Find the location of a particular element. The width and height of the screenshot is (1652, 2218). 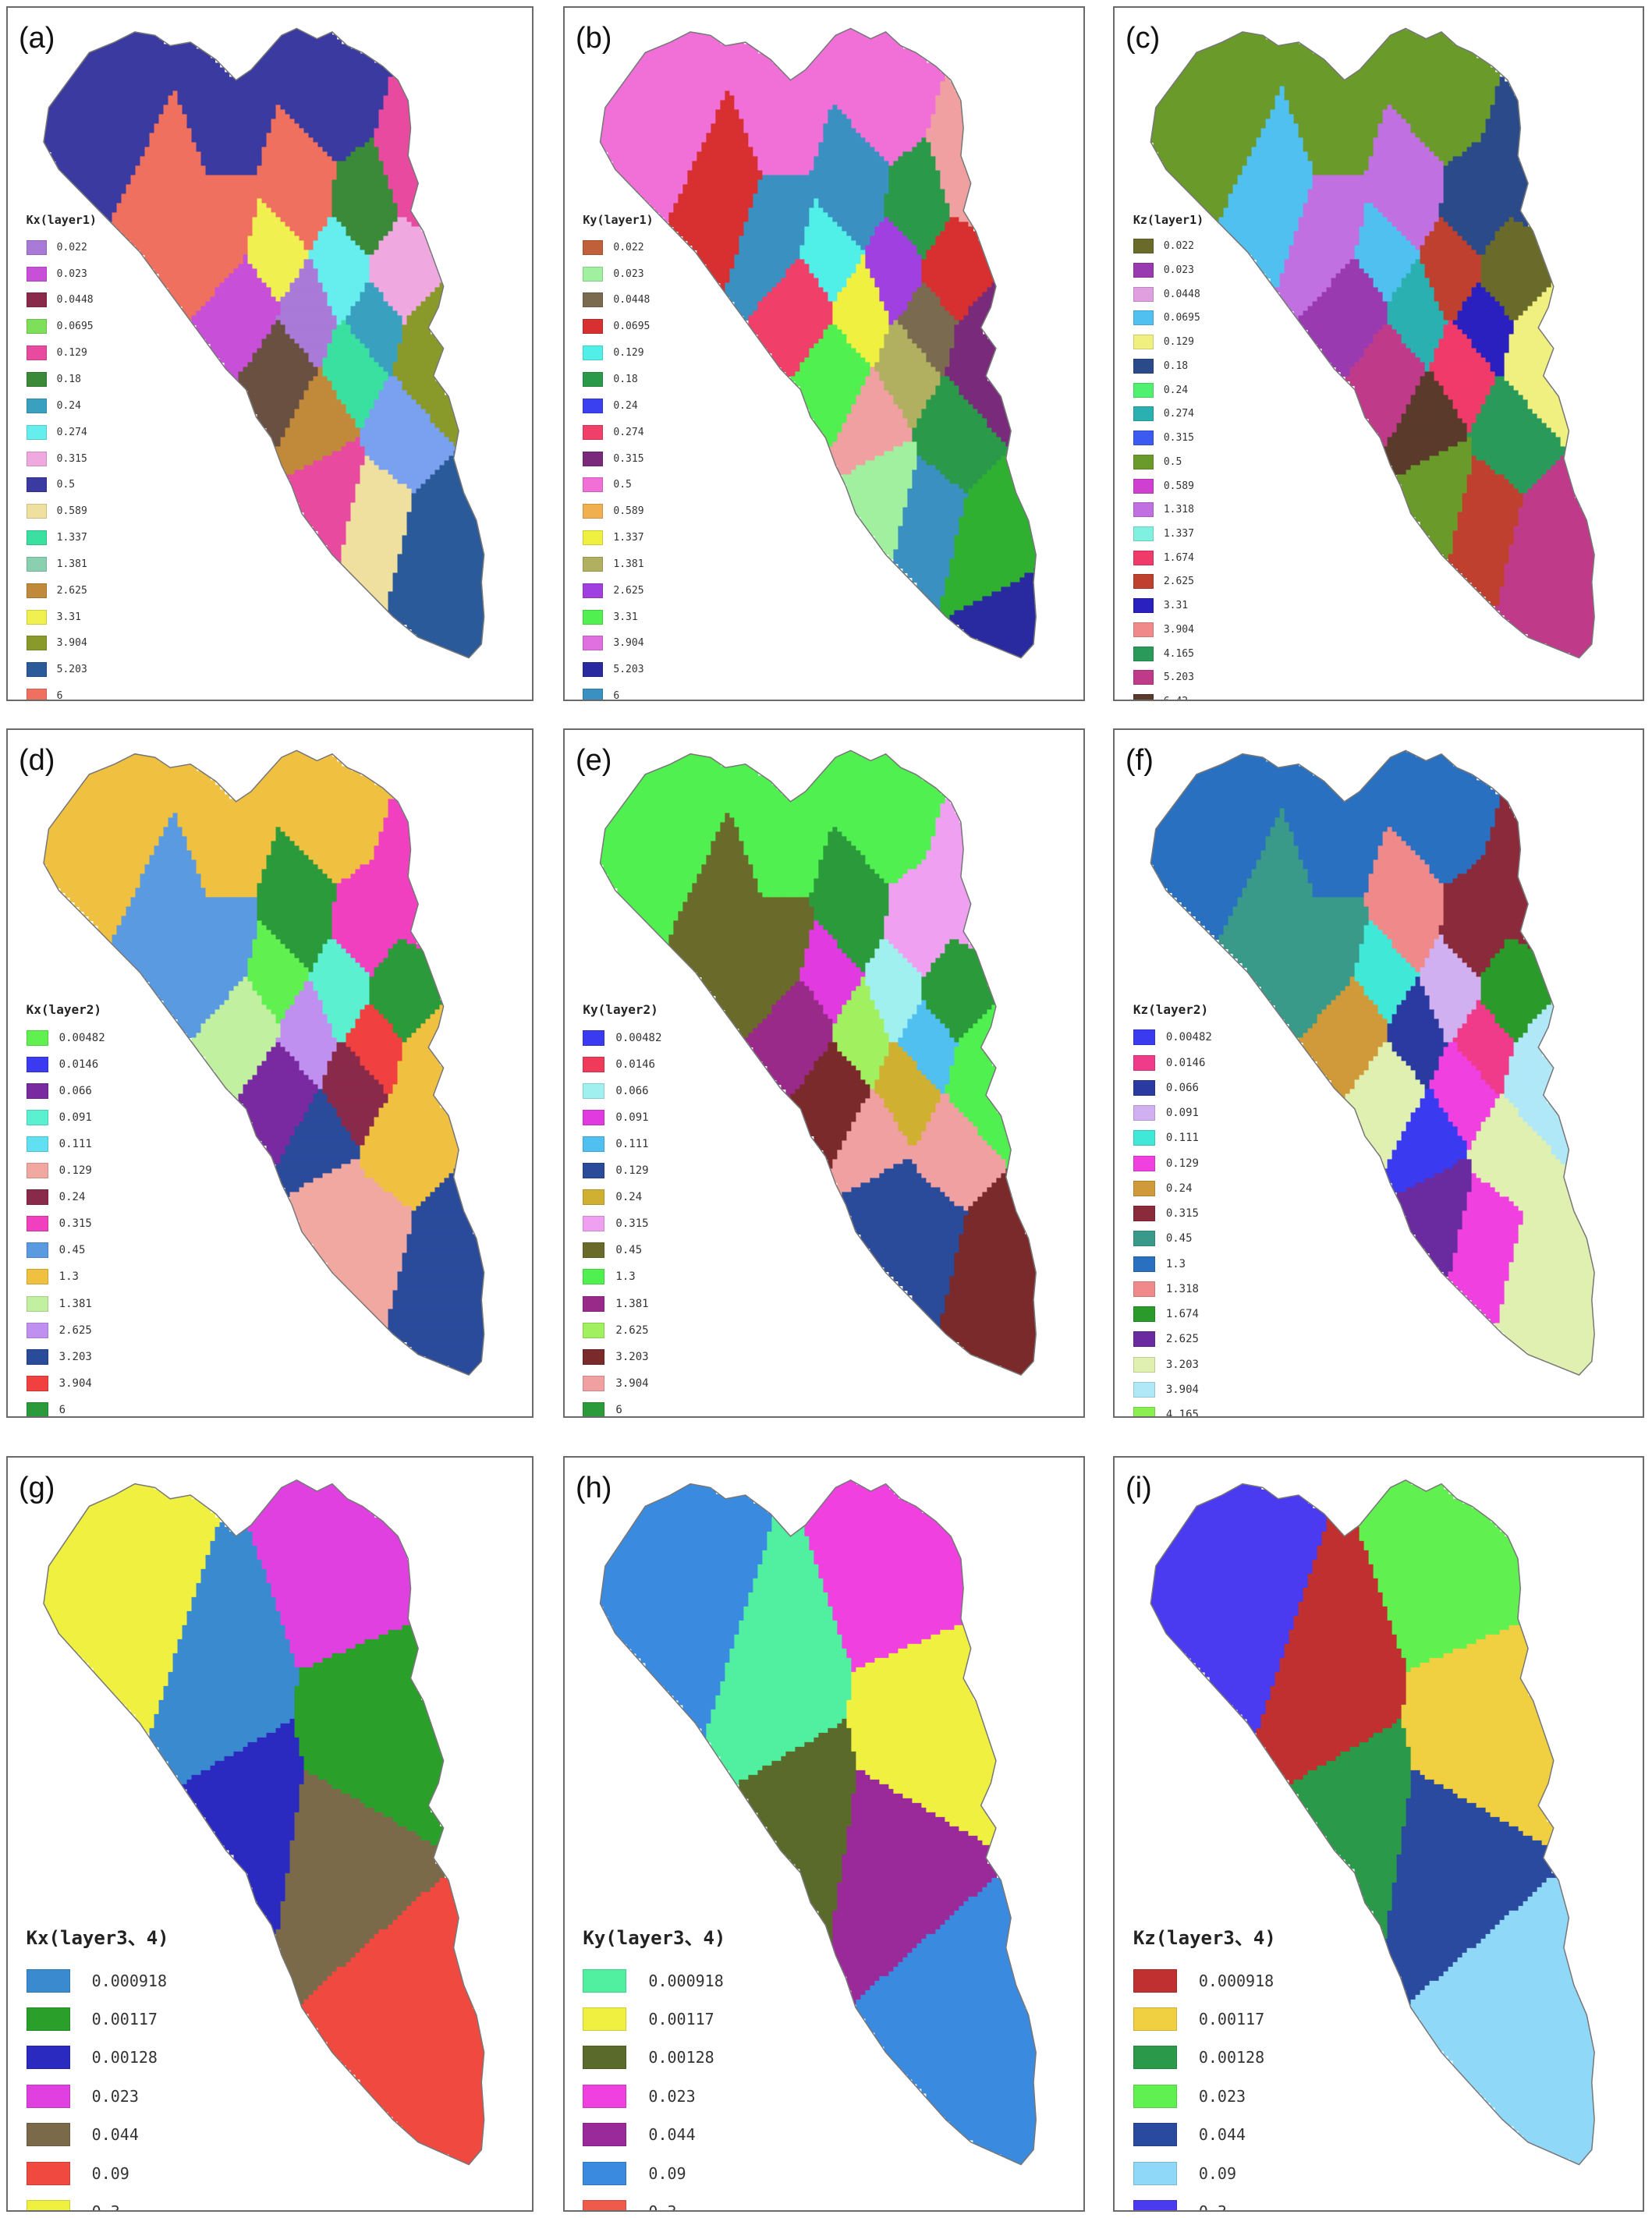

legend-value: 0.111 is located at coordinates (75, 1144).